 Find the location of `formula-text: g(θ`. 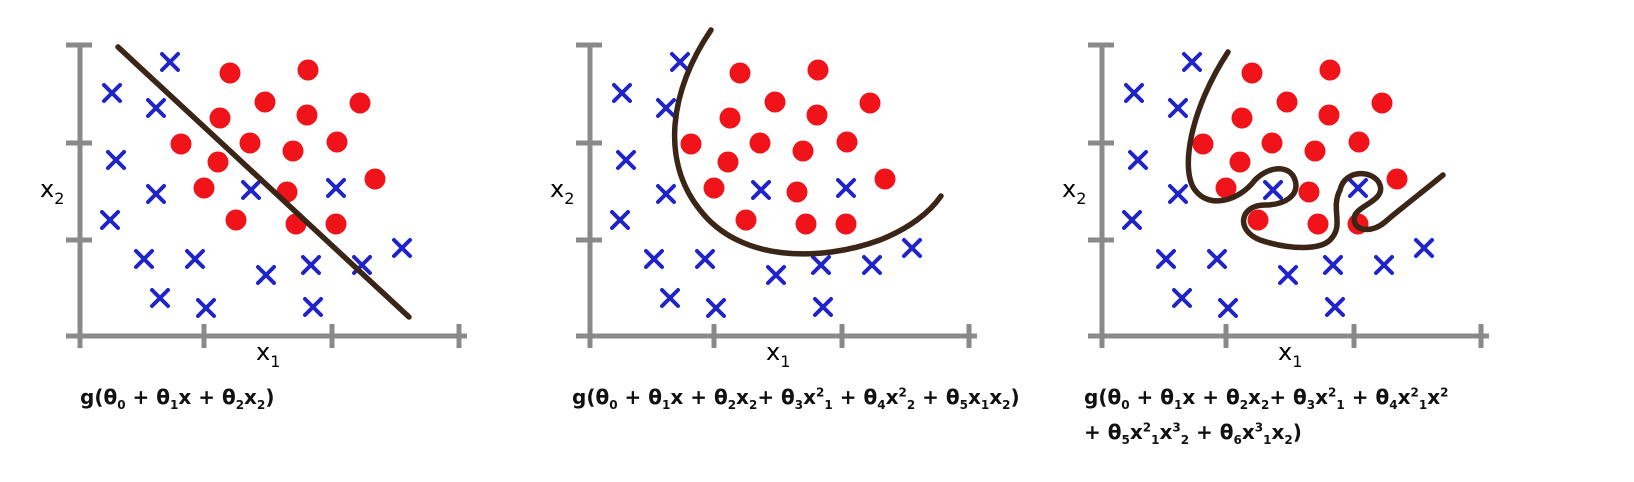

formula-text: g(θ is located at coordinates (99, 397).